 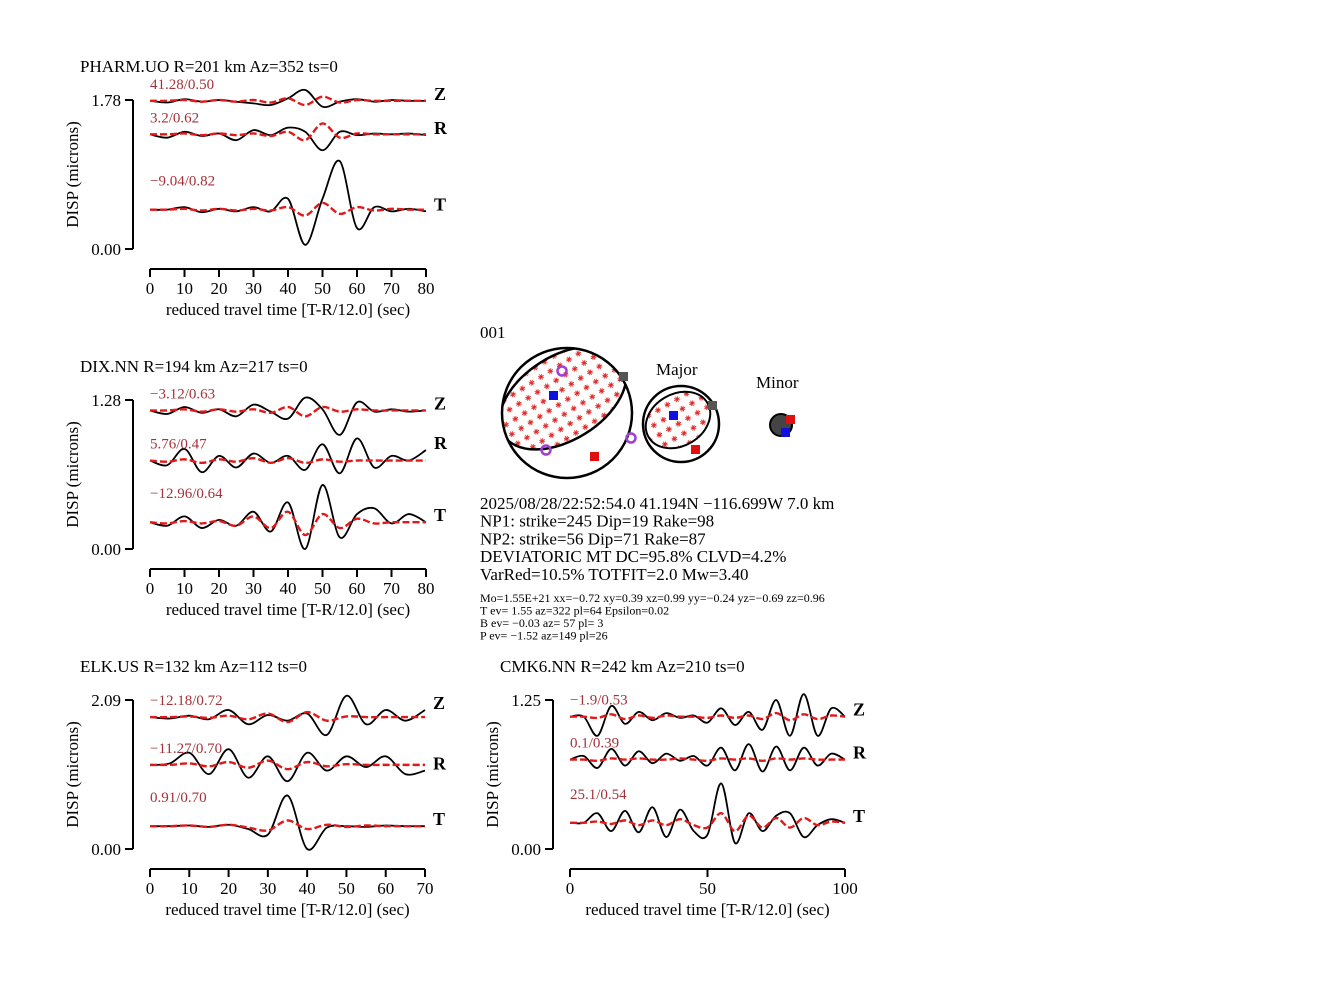 I want to click on event-id: 001, so click(x=493, y=332).